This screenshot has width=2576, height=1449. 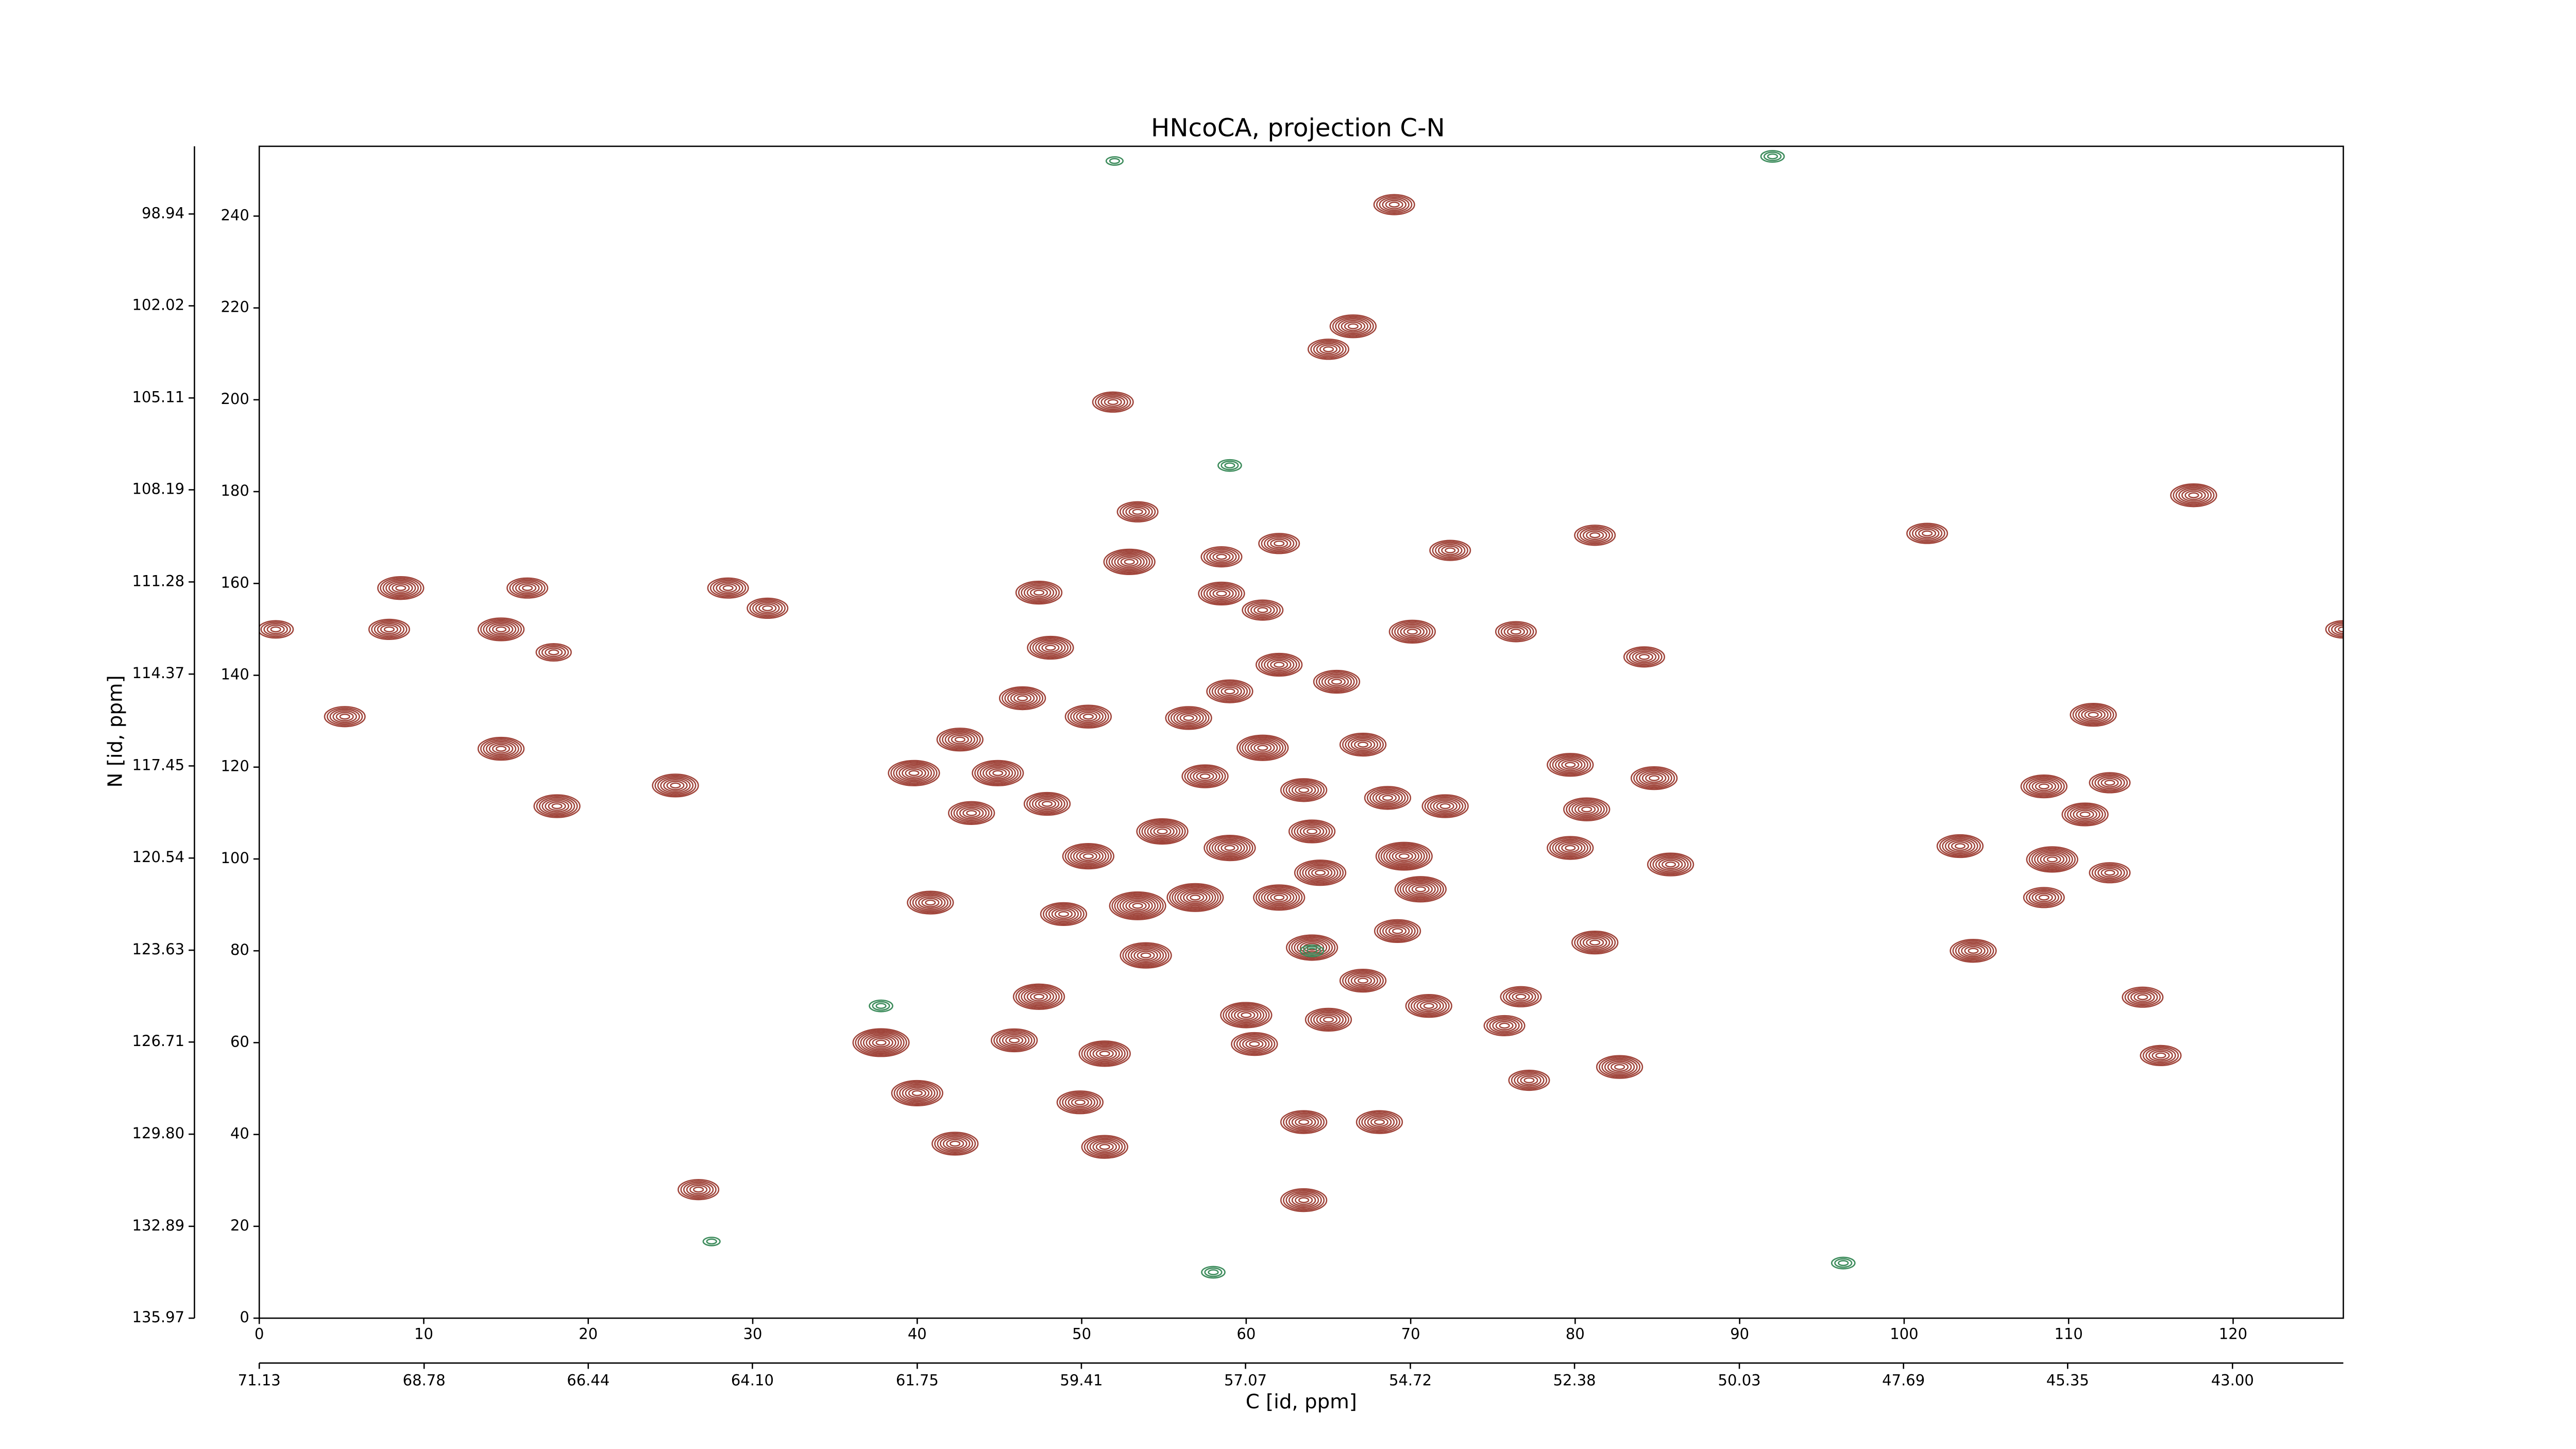 What do you see at coordinates (1298, 128) in the screenshot?
I see `chart-title: HNcoCA, projection C-N` at bounding box center [1298, 128].